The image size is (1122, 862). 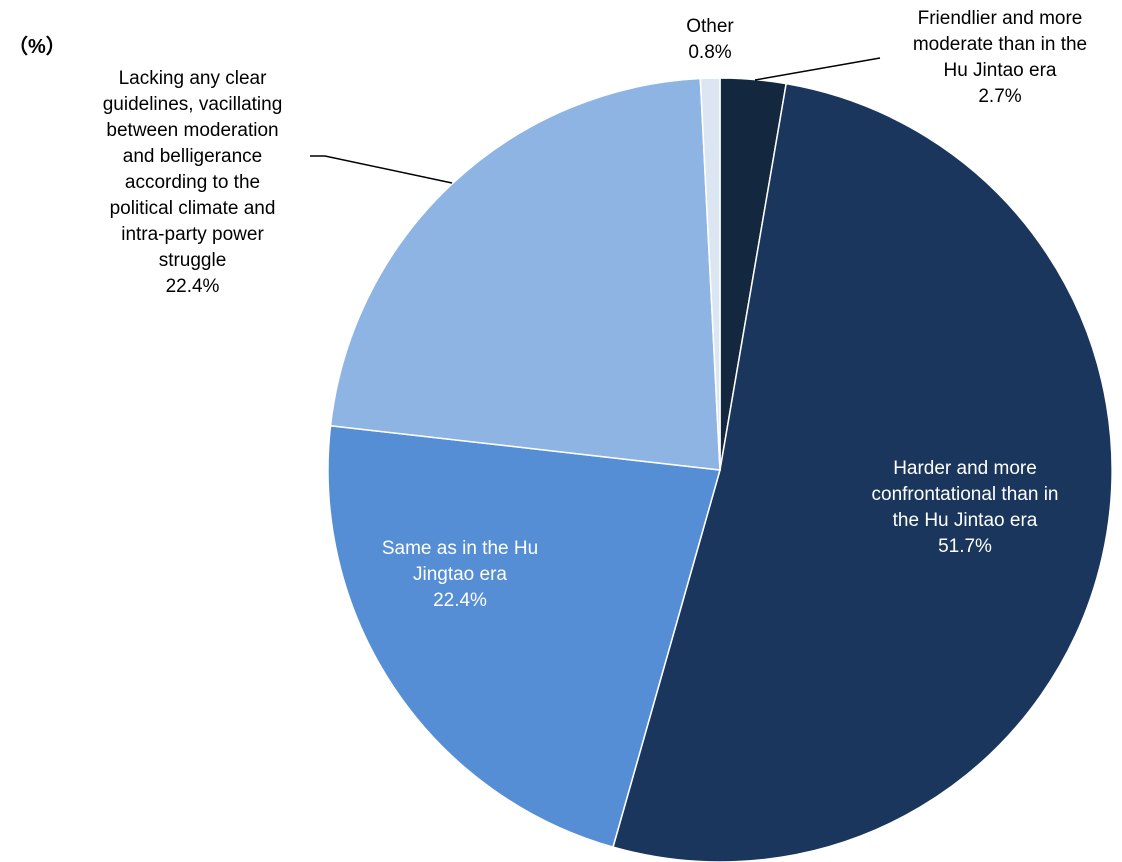 What do you see at coordinates (710, 40) in the screenshot?
I see `slice-label-other: Other 0.8%` at bounding box center [710, 40].